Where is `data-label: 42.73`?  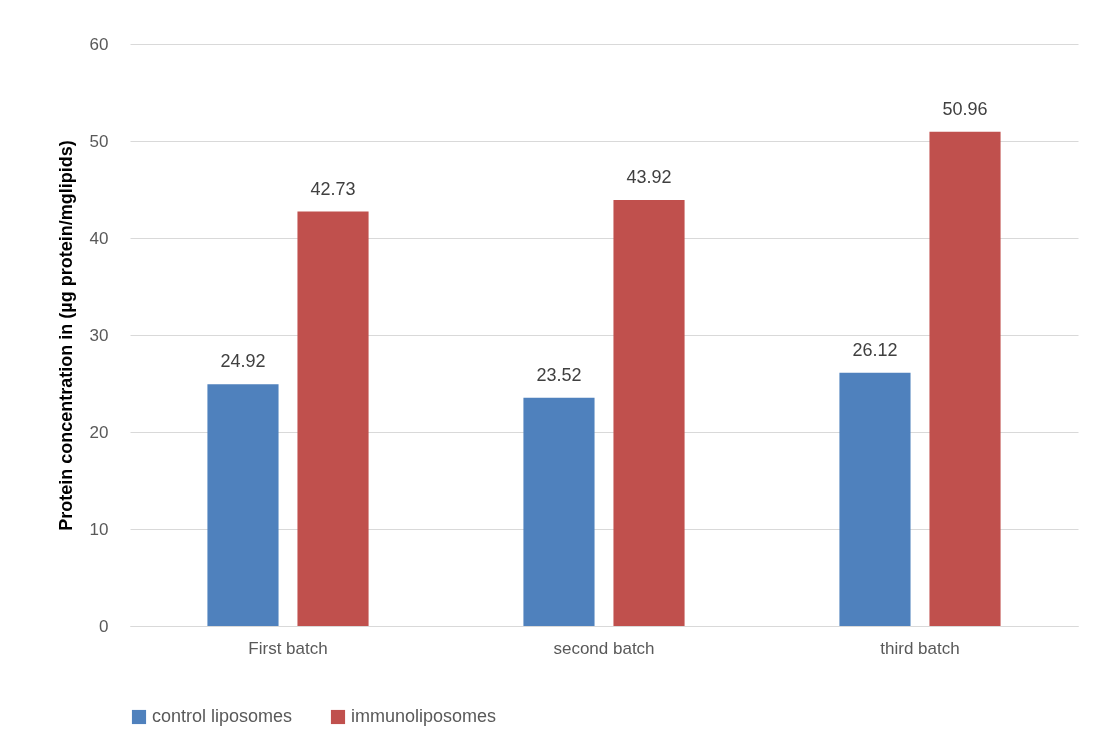 data-label: 42.73 is located at coordinates (333, 188).